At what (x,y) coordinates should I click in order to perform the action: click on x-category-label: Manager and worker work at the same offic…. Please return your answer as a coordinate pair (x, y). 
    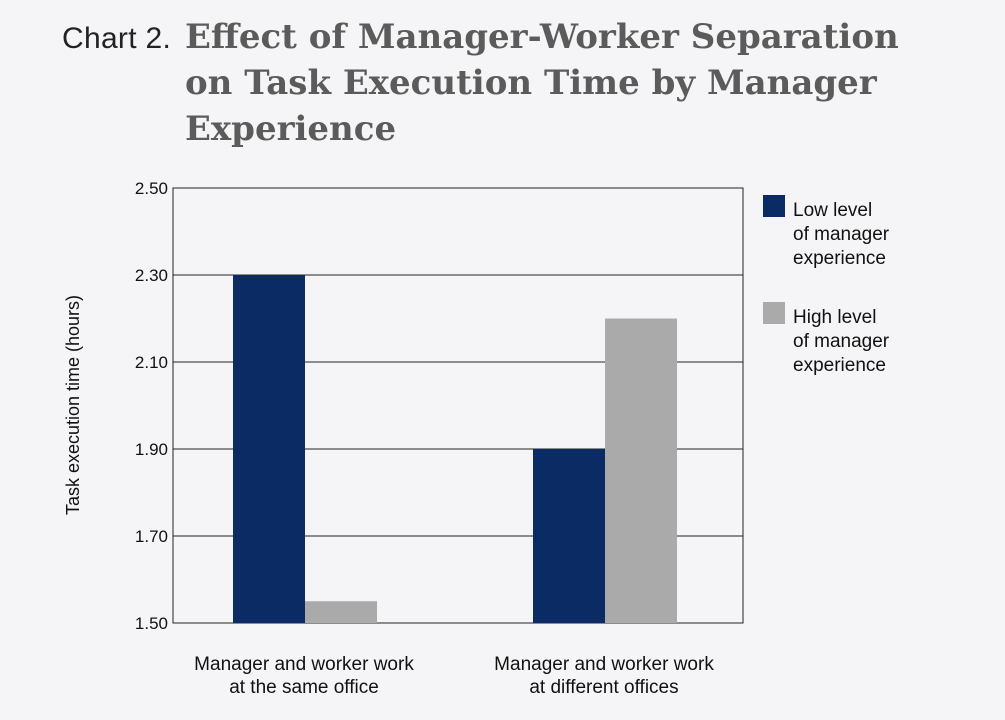
    Looking at the image, I should click on (304, 676).